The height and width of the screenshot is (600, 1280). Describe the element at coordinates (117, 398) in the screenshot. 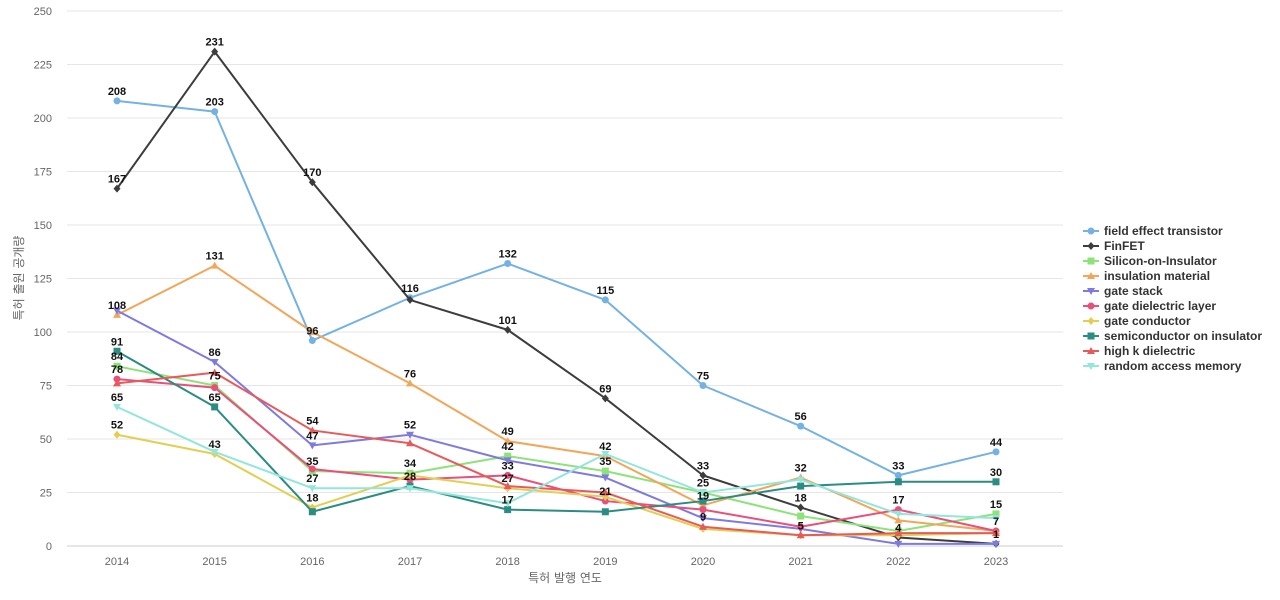

I see `data-label-random-access-memory: 65` at that location.